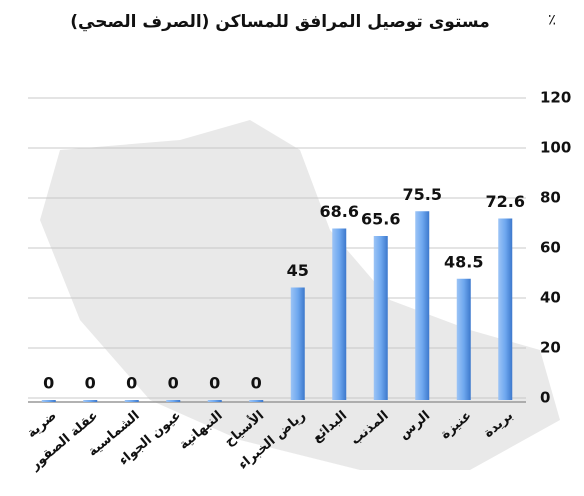  I want to click on value-label: 75.5, so click(422, 194).